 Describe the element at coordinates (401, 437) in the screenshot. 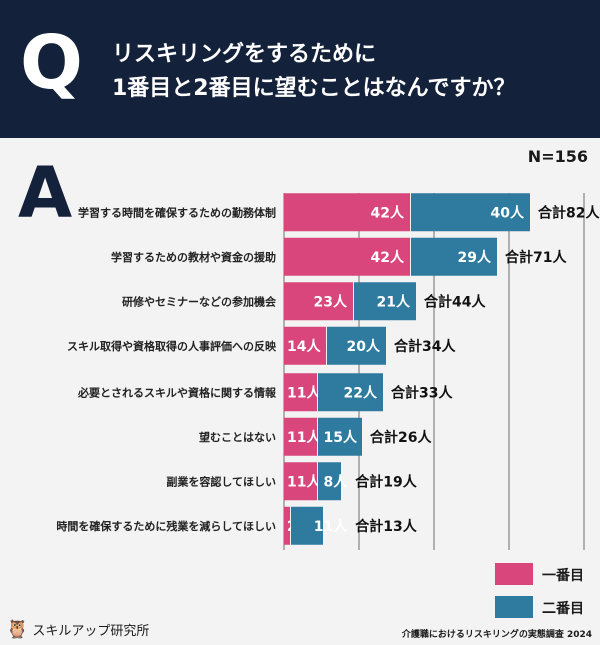

I see `total-label: 合計26人` at that location.